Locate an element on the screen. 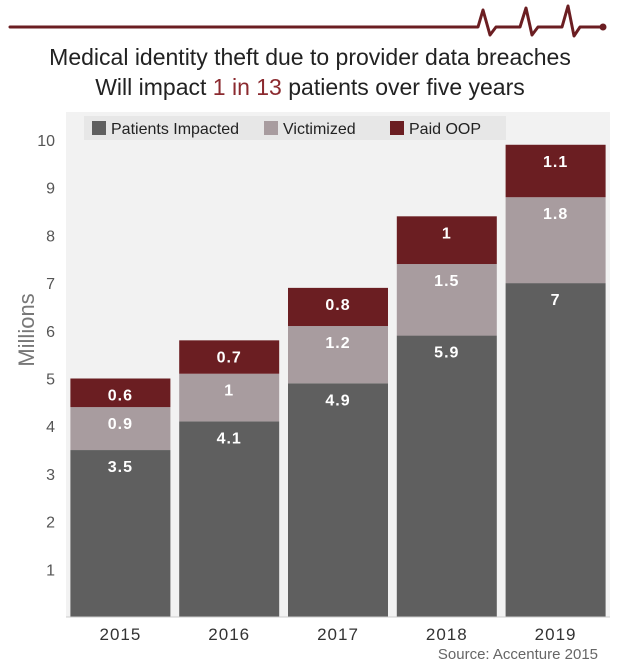 The image size is (620, 672). y-tick-label: 2 is located at coordinates (50, 523).